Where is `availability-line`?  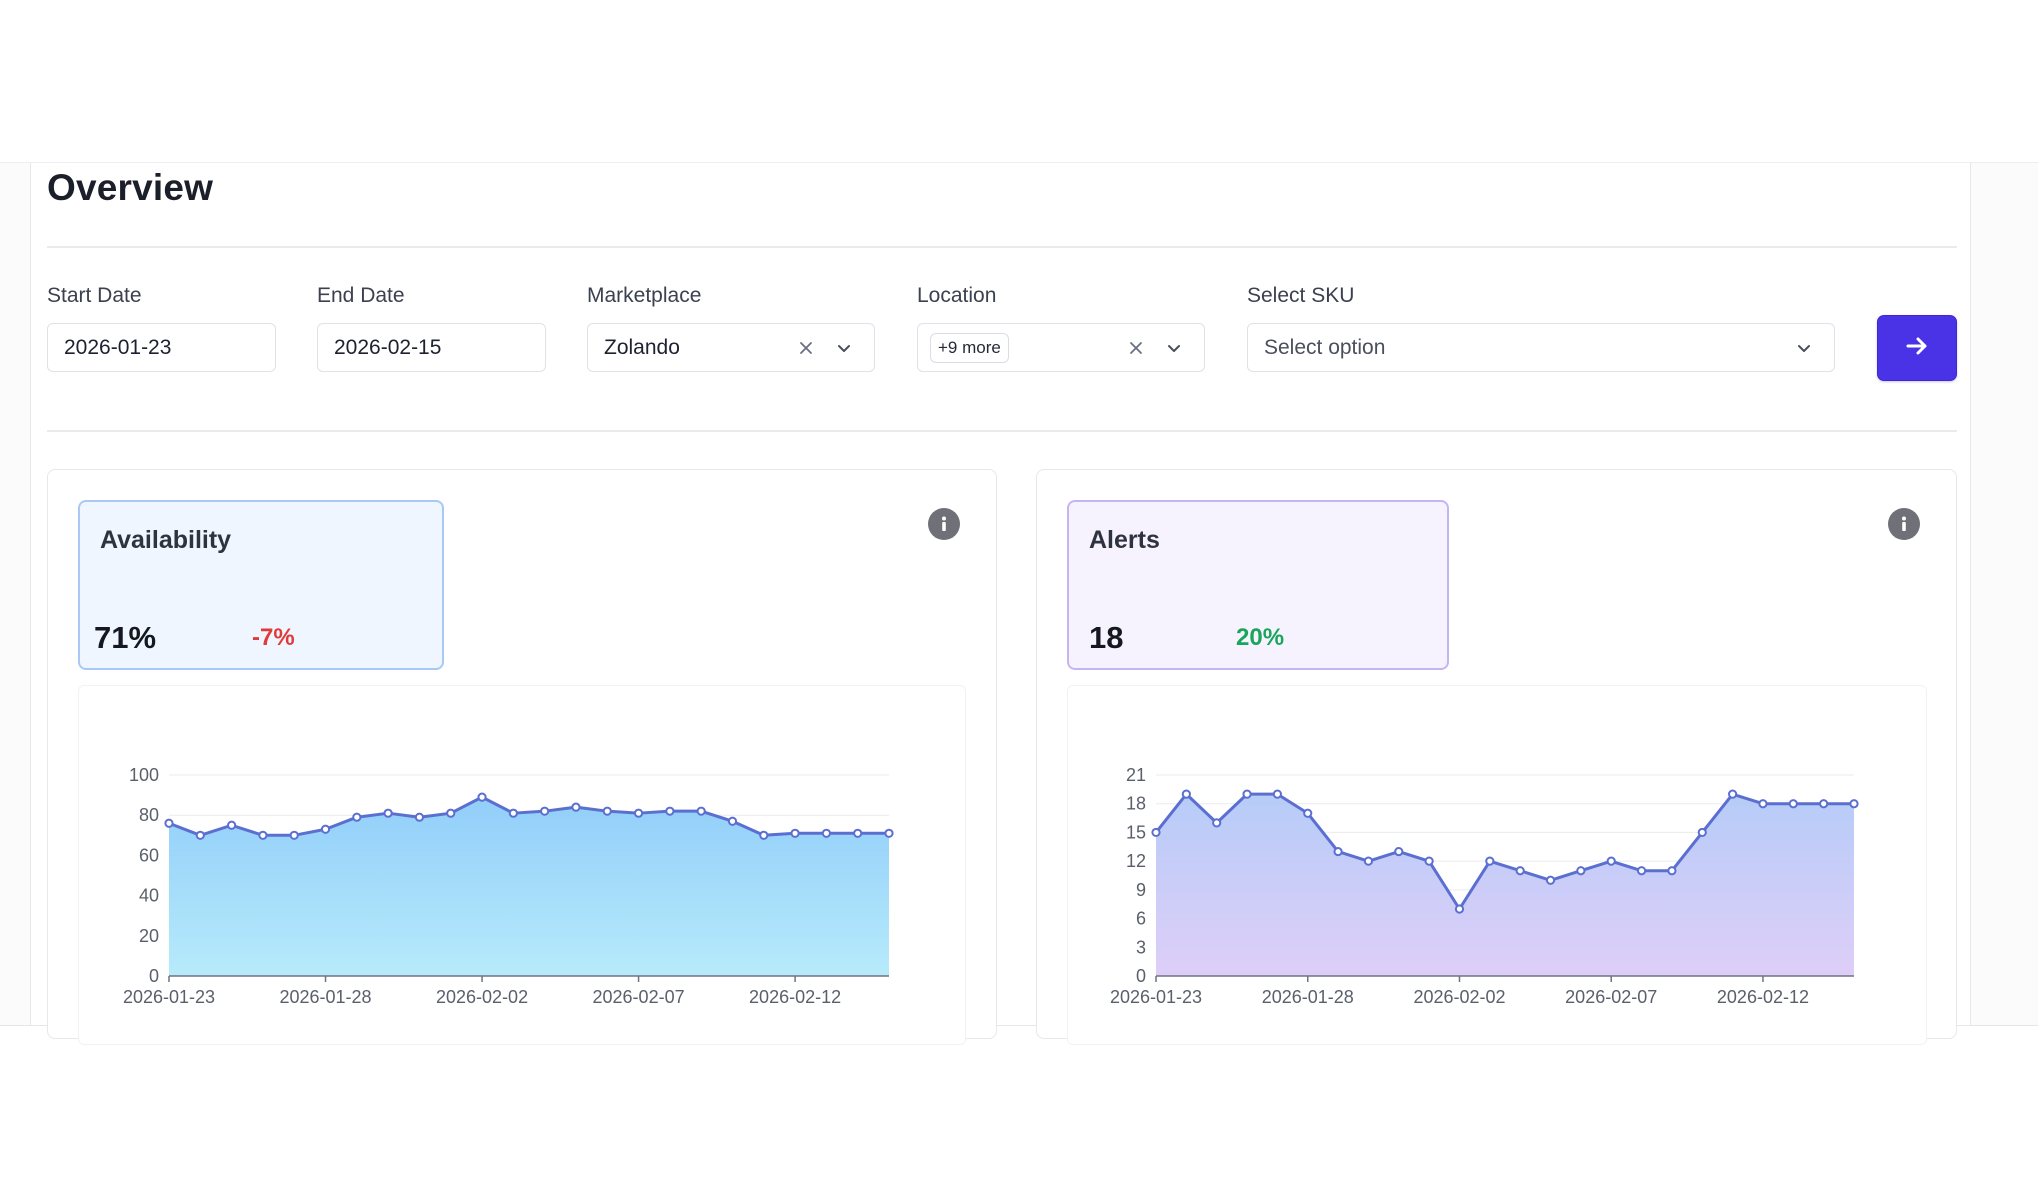
availability-line is located at coordinates (528, 816).